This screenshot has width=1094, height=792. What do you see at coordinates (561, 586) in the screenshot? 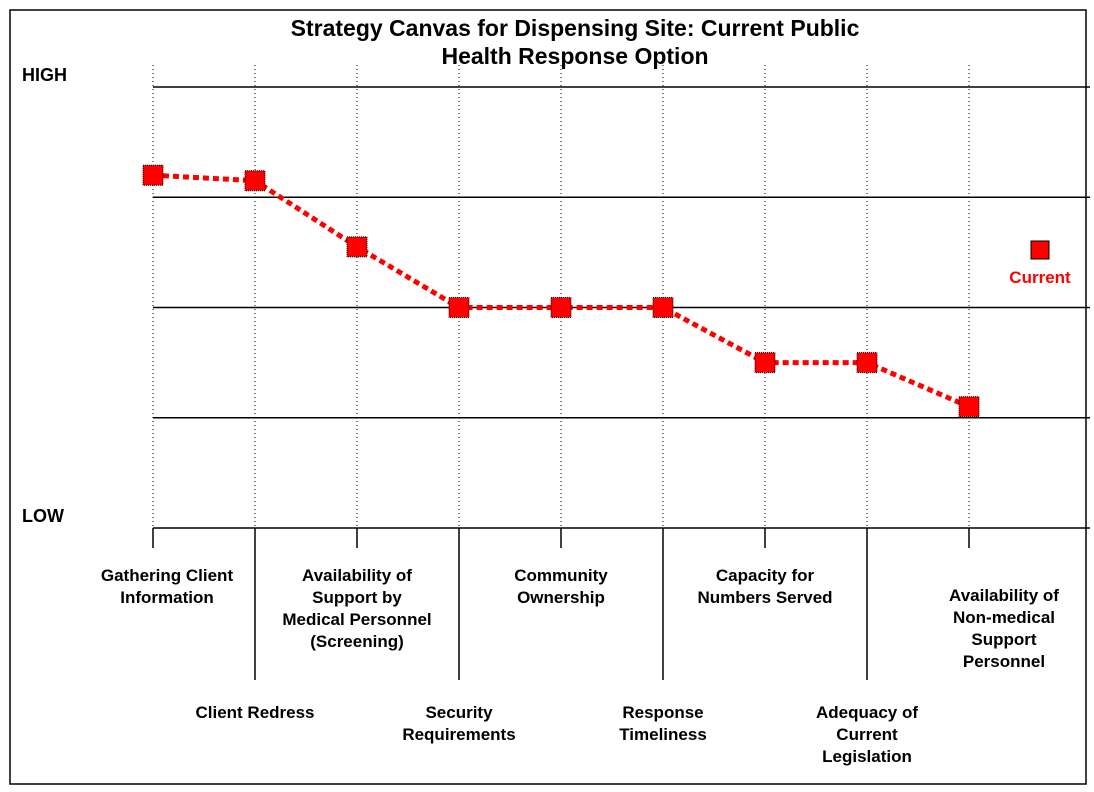
I see `x-tick-label: Community Ownership` at bounding box center [561, 586].